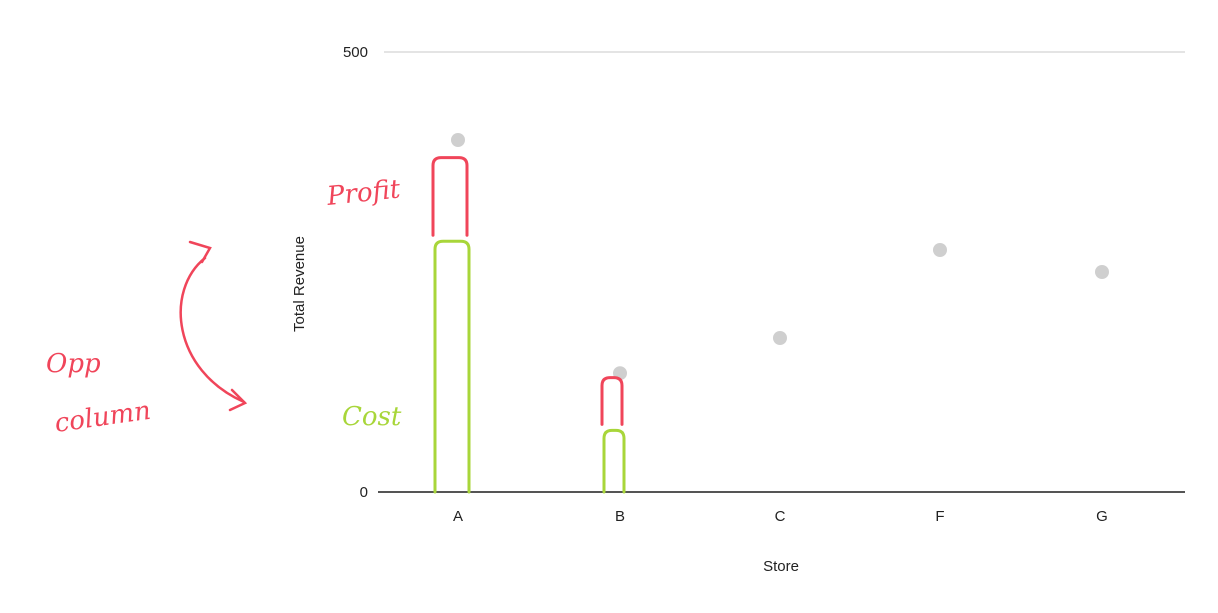  I want to click on data-point-F, so click(940, 250).